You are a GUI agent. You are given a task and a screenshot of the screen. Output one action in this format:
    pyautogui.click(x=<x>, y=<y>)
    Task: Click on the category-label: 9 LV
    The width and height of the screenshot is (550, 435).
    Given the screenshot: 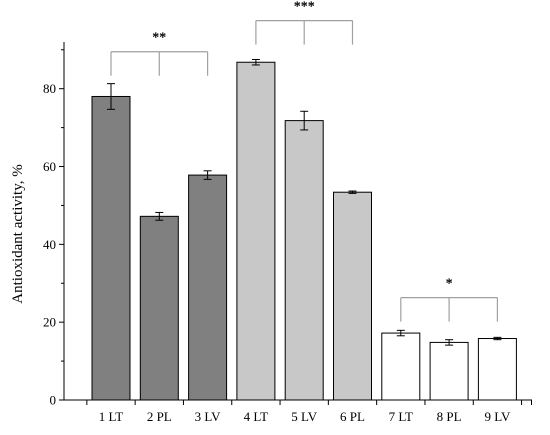 What is the action you would take?
    pyautogui.click(x=497, y=416)
    